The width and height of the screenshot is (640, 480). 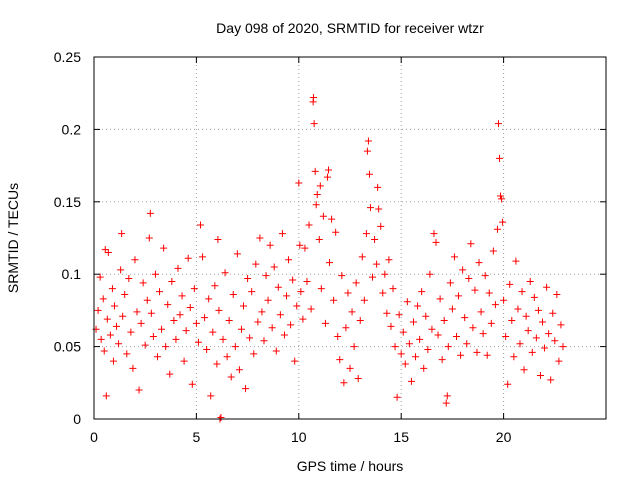 I want to click on y-axis-label: SRMTID / TECUs, so click(x=13, y=238).